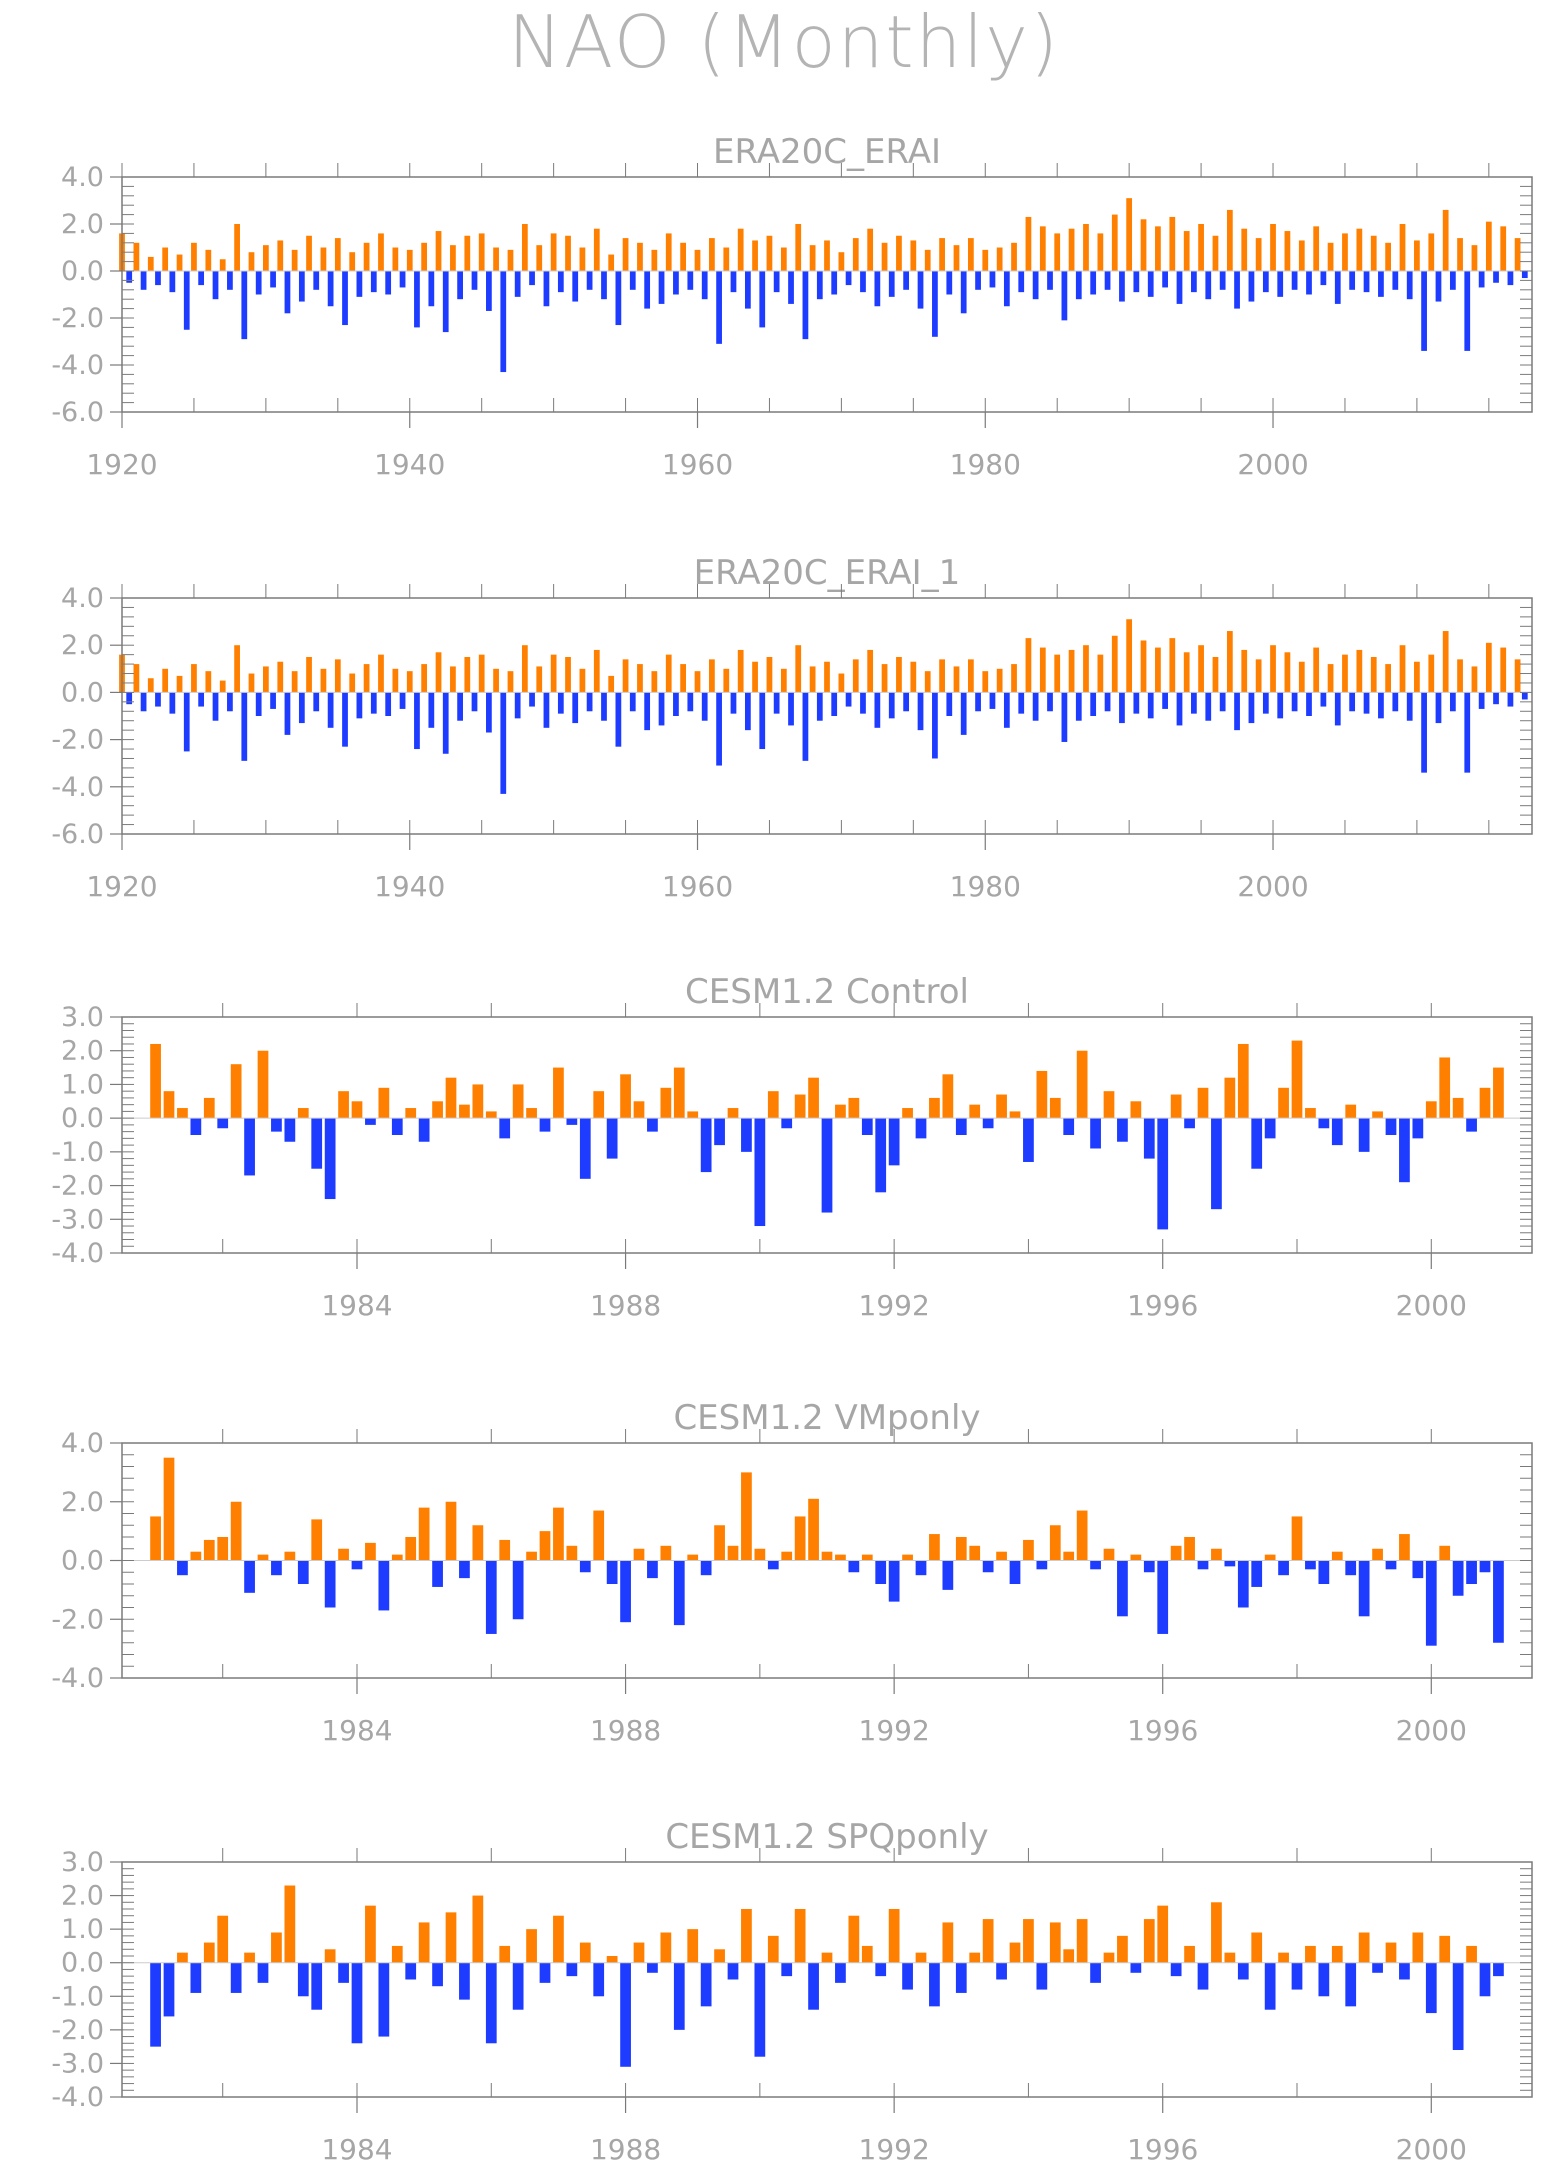 This screenshot has width=1568, height=2172. Describe the element at coordinates (82, 1929) in the screenshot. I see `y-tick-label: 1.0` at that location.